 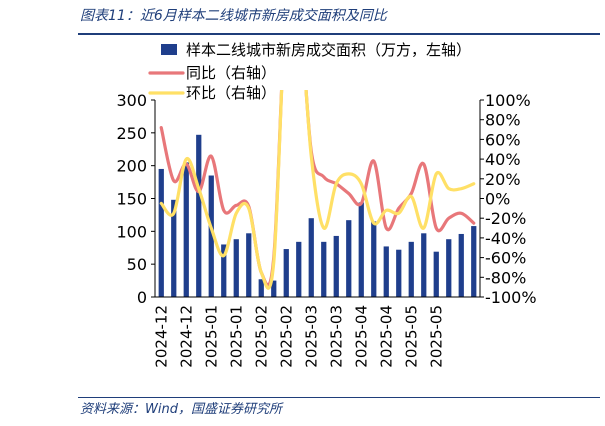 I want to click on right-tick-label-5: 0%, so click(x=497, y=199).